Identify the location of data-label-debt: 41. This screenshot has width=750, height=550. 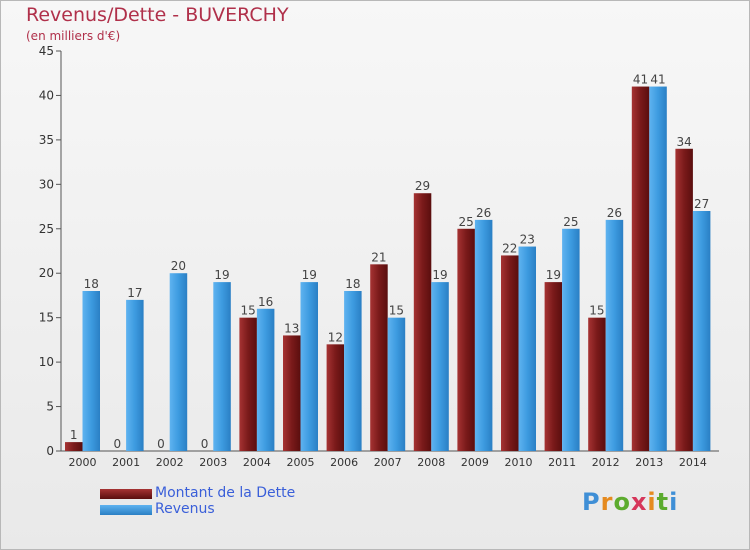
(640, 80).